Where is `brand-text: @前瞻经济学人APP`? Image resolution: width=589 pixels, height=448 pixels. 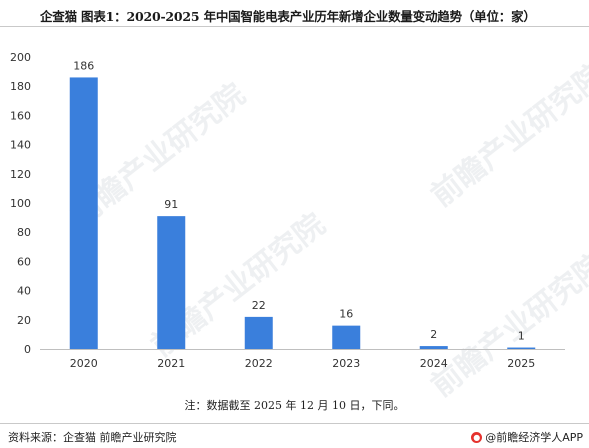
brand-text: @前瞻经济学人APP is located at coordinates (534, 437).